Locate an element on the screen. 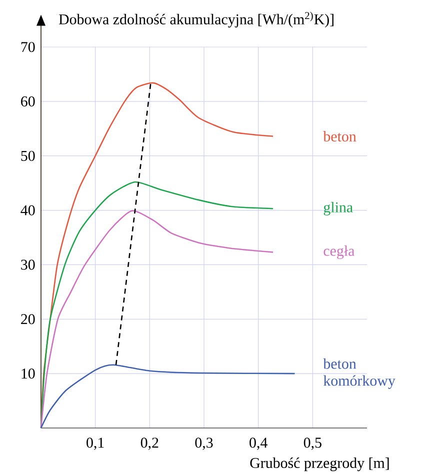 Image resolution: width=422 pixels, height=474 pixels. y-axis-title: Dobowa zdolność akumulacyjna [Wh/(m$^{2)}$K)] is located at coordinates (196, 20).